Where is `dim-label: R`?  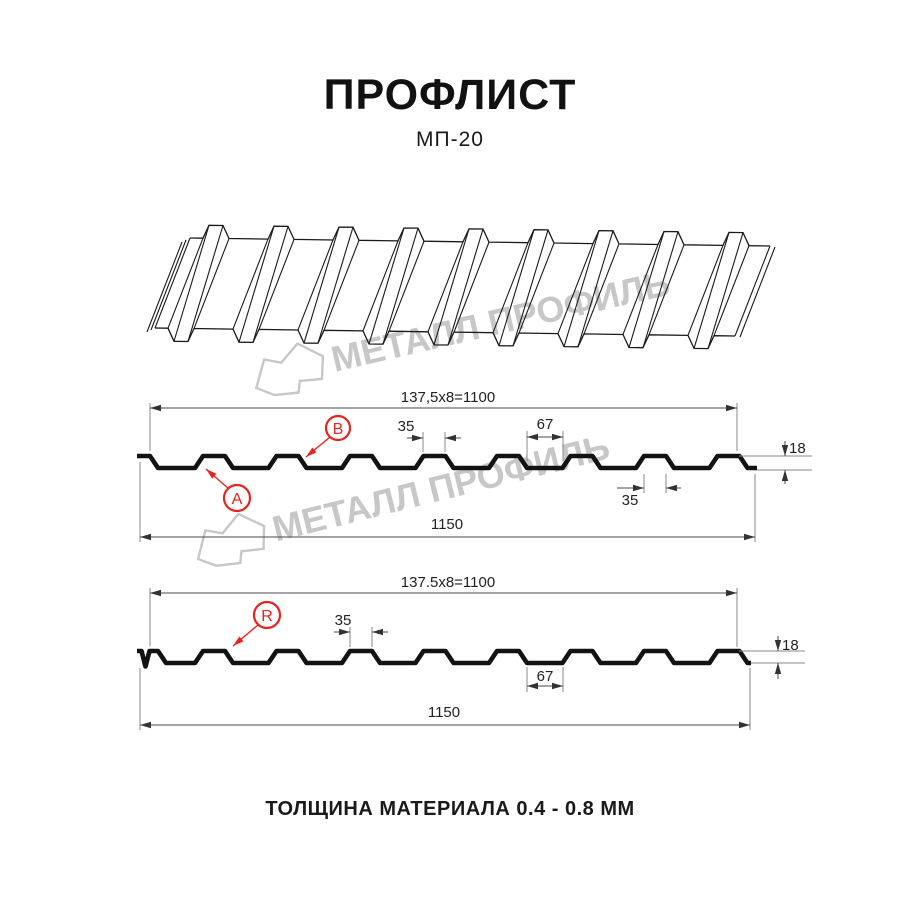 dim-label: R is located at coordinates (267, 616).